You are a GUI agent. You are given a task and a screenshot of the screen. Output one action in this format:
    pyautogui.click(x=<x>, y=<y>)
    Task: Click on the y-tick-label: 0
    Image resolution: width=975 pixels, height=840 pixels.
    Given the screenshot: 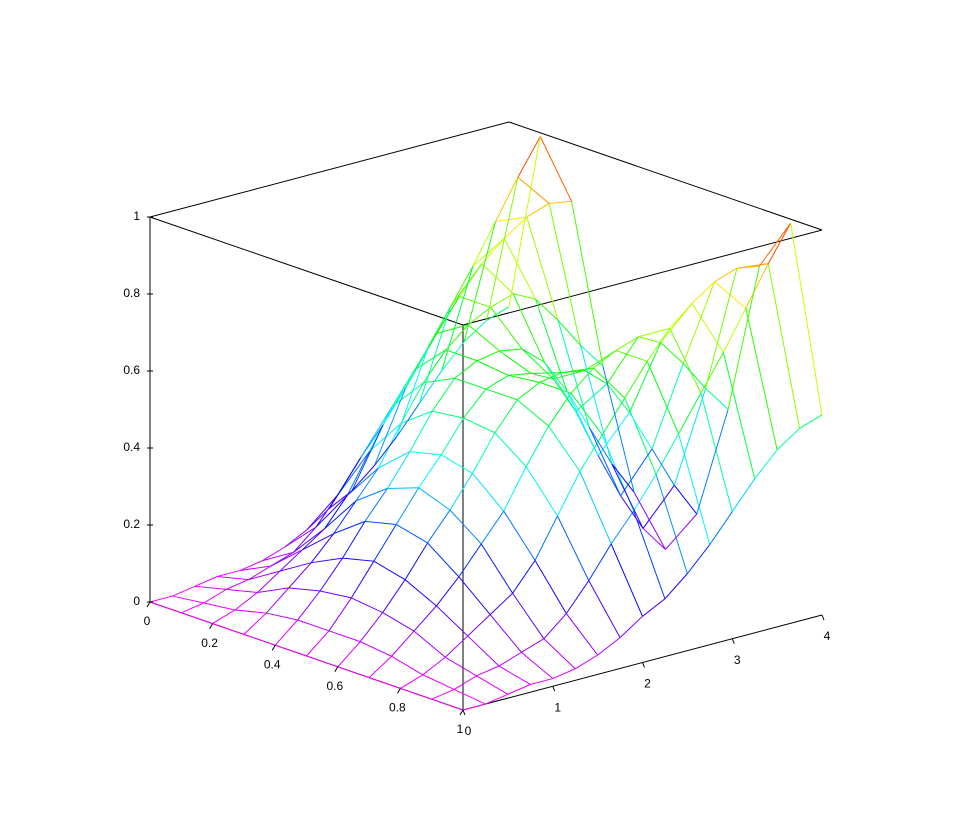 What is the action you would take?
    pyautogui.click(x=468, y=731)
    